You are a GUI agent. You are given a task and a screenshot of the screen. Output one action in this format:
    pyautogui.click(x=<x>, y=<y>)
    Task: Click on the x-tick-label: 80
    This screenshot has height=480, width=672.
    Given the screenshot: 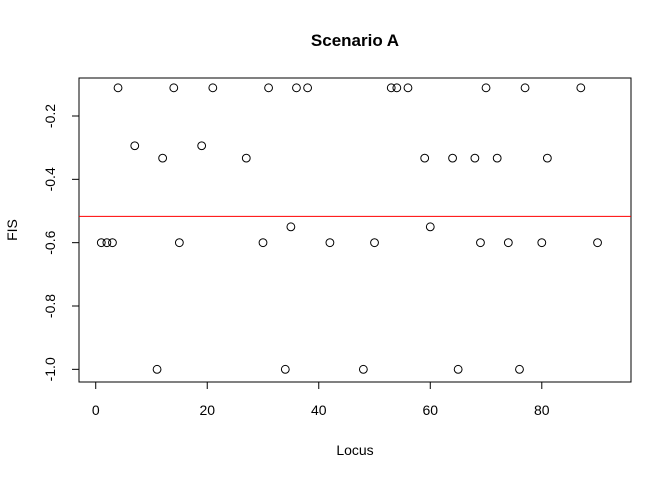 What is the action you would take?
    pyautogui.click(x=542, y=410)
    